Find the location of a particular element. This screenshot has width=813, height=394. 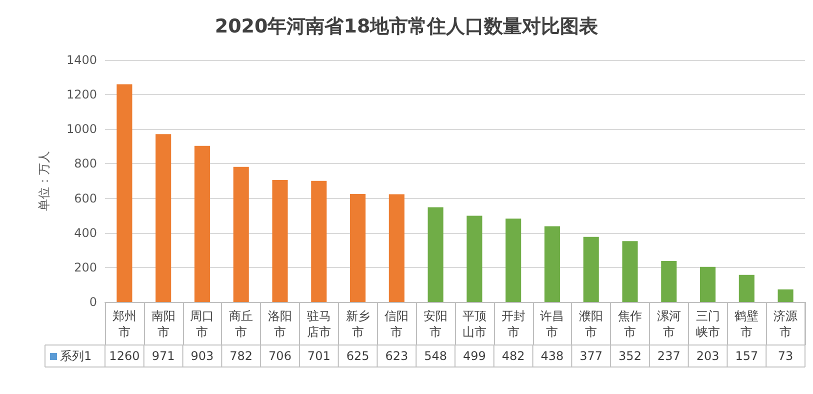

y-tick-label: 800 is located at coordinates (85, 163).